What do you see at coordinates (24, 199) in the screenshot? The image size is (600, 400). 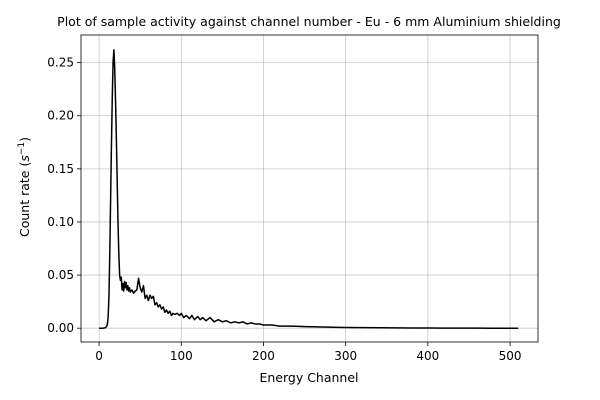 I see `y-axis-label-main: Count rate (` at bounding box center [24, 199].